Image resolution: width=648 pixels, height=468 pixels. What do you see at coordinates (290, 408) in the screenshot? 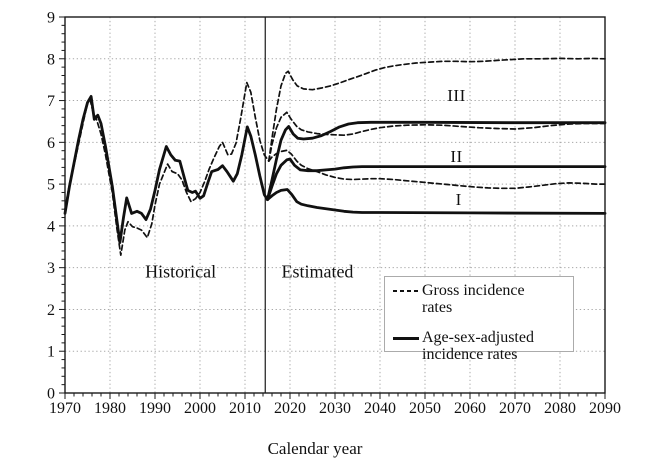
I see `x-tick-label: 2020` at bounding box center [290, 408].